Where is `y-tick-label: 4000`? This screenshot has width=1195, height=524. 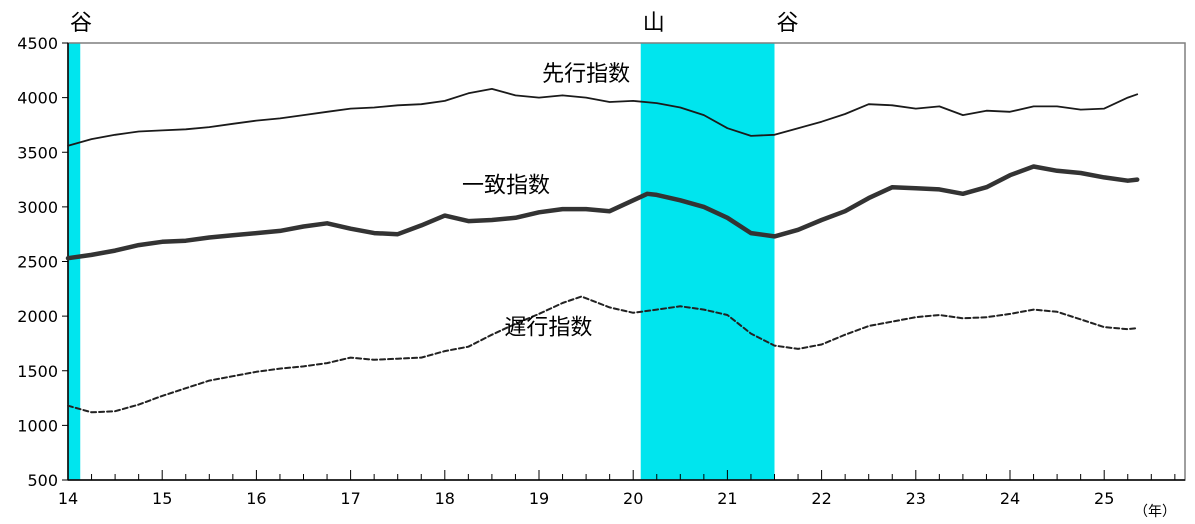 y-tick-label: 4000 is located at coordinates (37, 98).